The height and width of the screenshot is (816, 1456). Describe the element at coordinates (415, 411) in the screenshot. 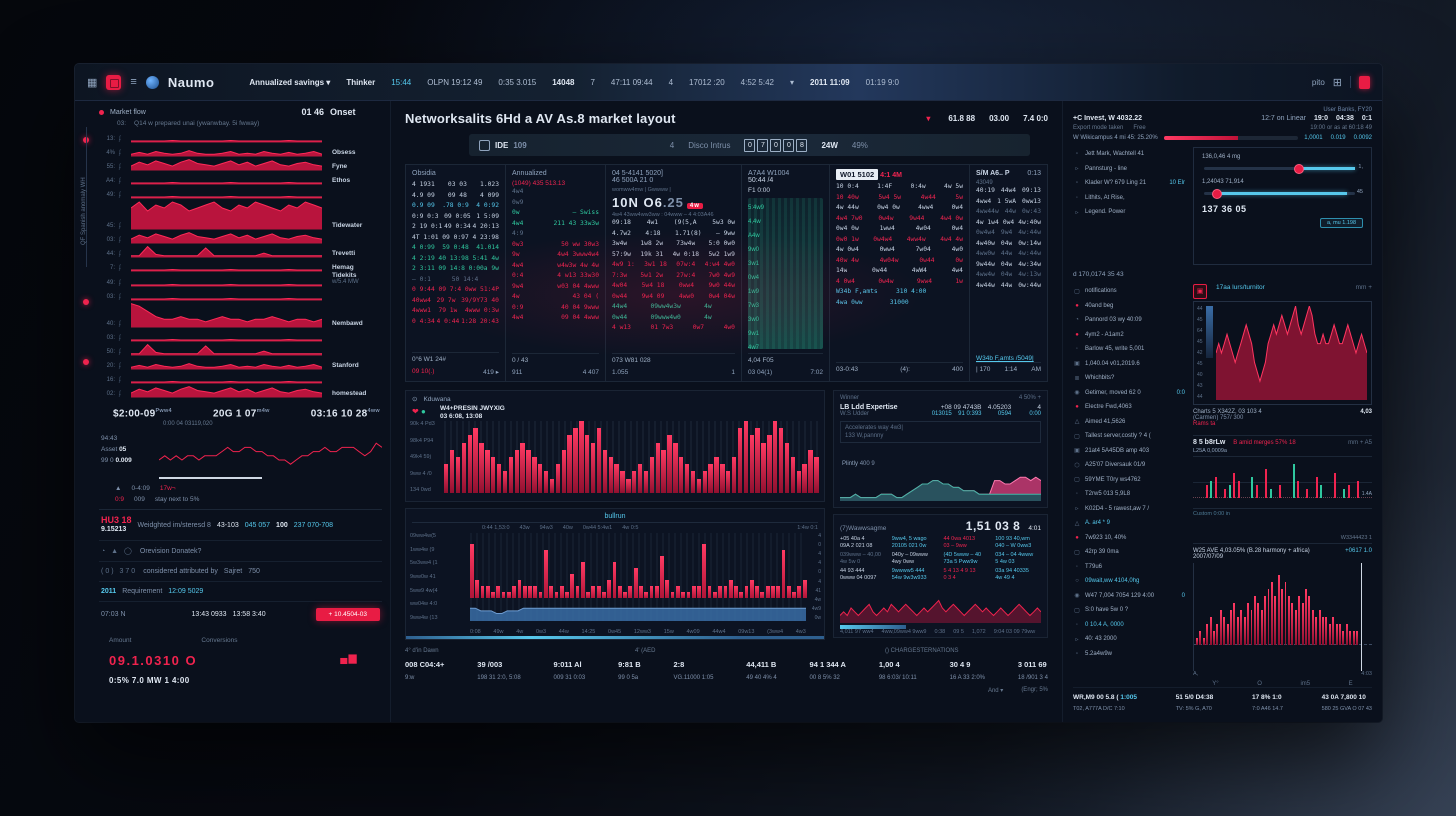

I see `heart-icon: ❤` at that location.